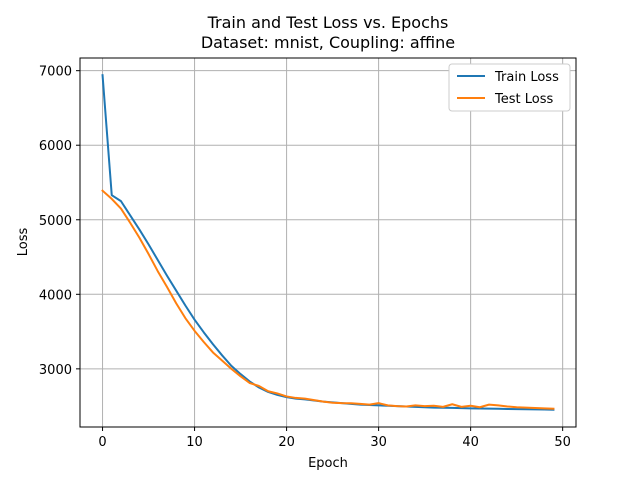  I want to click on legend: Train Loss Test Loss, so click(509, 87).